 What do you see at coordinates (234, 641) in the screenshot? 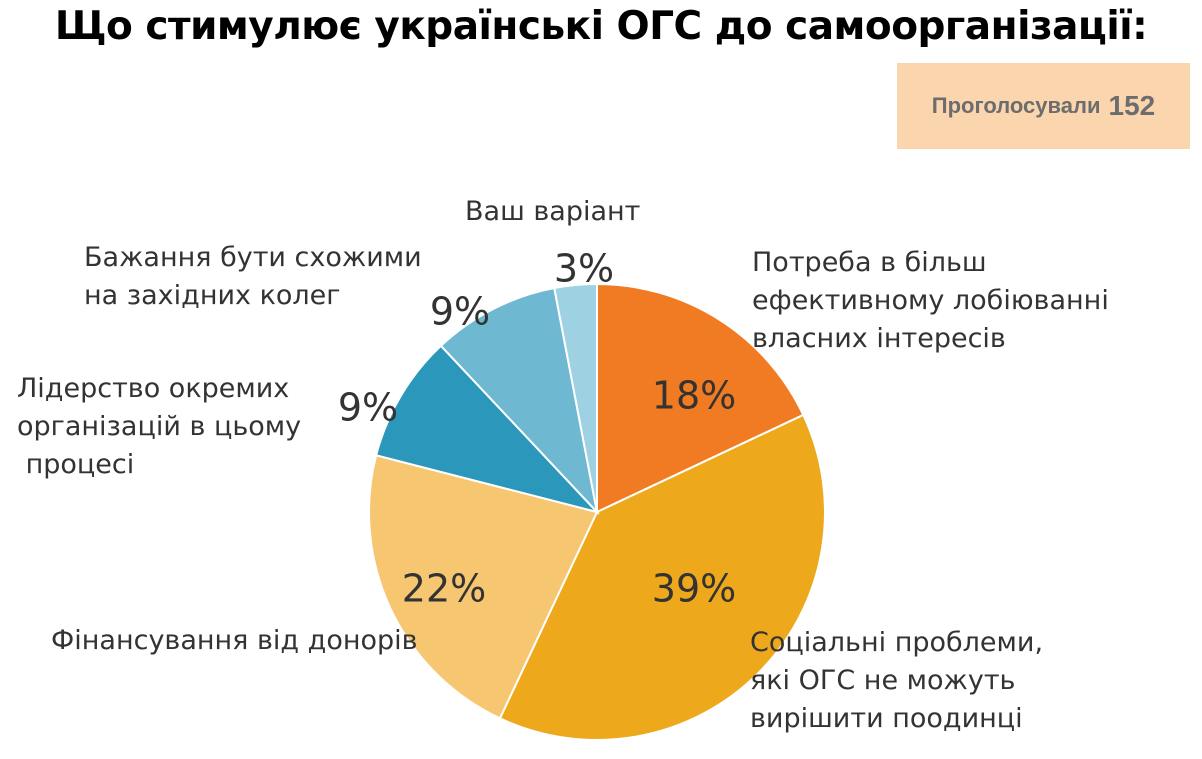
I see `slice-label-donor-funding: Фінансування від донорів` at bounding box center [234, 641].